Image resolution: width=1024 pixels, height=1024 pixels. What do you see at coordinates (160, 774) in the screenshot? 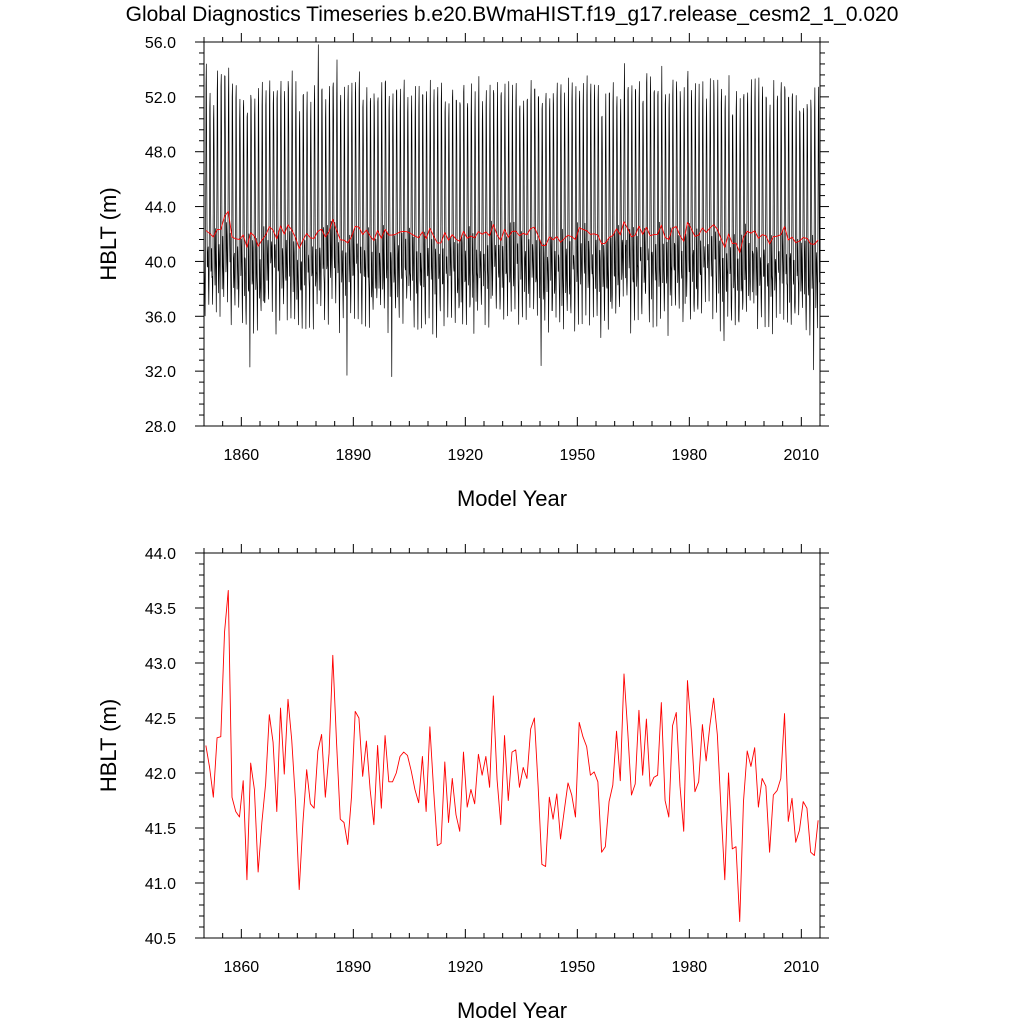
I see `y-tick-label: 42.0` at bounding box center [160, 774].